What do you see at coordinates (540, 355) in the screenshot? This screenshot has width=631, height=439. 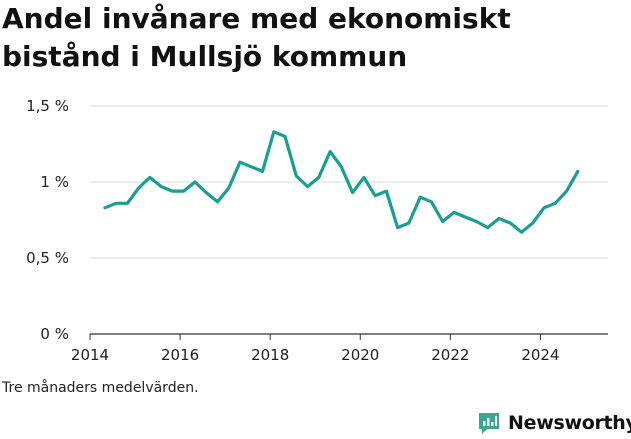 I see `x-tick-label: 2024` at bounding box center [540, 355].